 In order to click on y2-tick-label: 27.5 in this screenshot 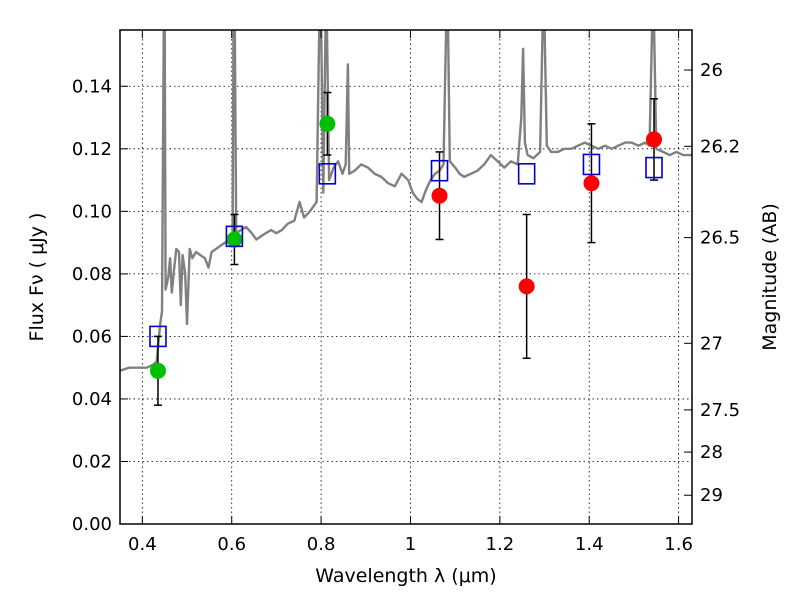, I will do `click(720, 410)`.